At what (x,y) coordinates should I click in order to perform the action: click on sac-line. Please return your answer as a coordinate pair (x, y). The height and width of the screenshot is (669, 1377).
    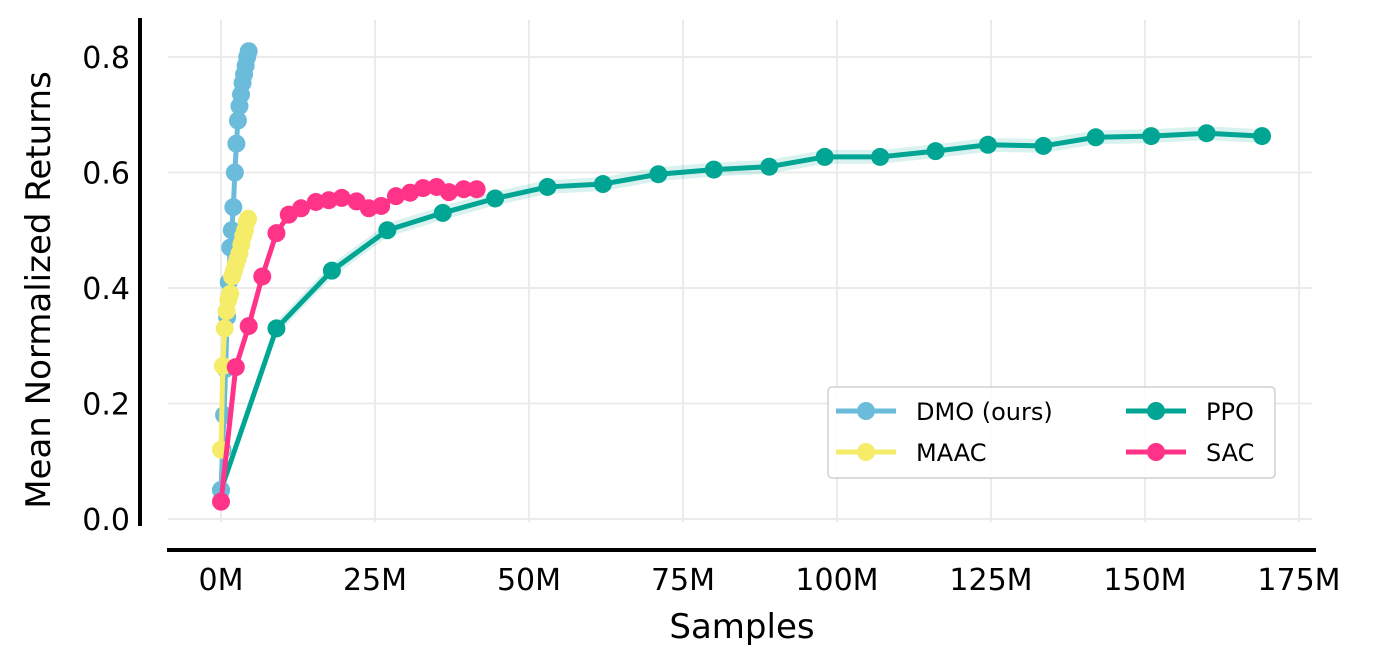
    Looking at the image, I should click on (347, 343).